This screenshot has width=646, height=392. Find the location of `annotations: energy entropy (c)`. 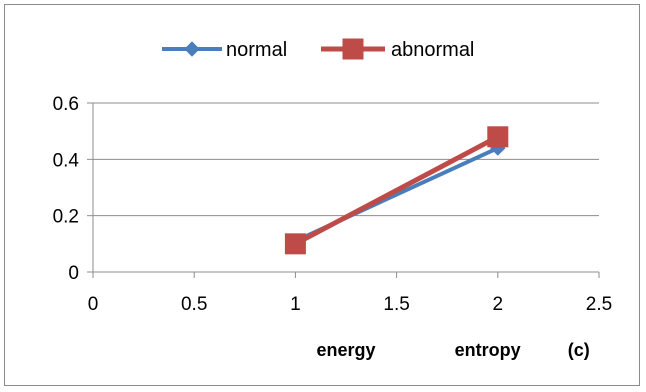

annotations: energy entropy (c) is located at coordinates (452, 350).